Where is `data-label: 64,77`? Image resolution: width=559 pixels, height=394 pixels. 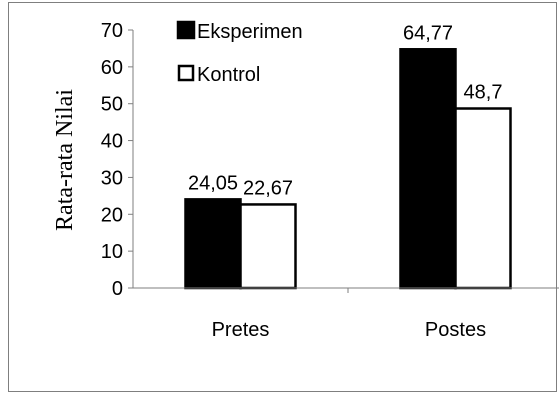 data-label: 64,77 is located at coordinates (428, 33).